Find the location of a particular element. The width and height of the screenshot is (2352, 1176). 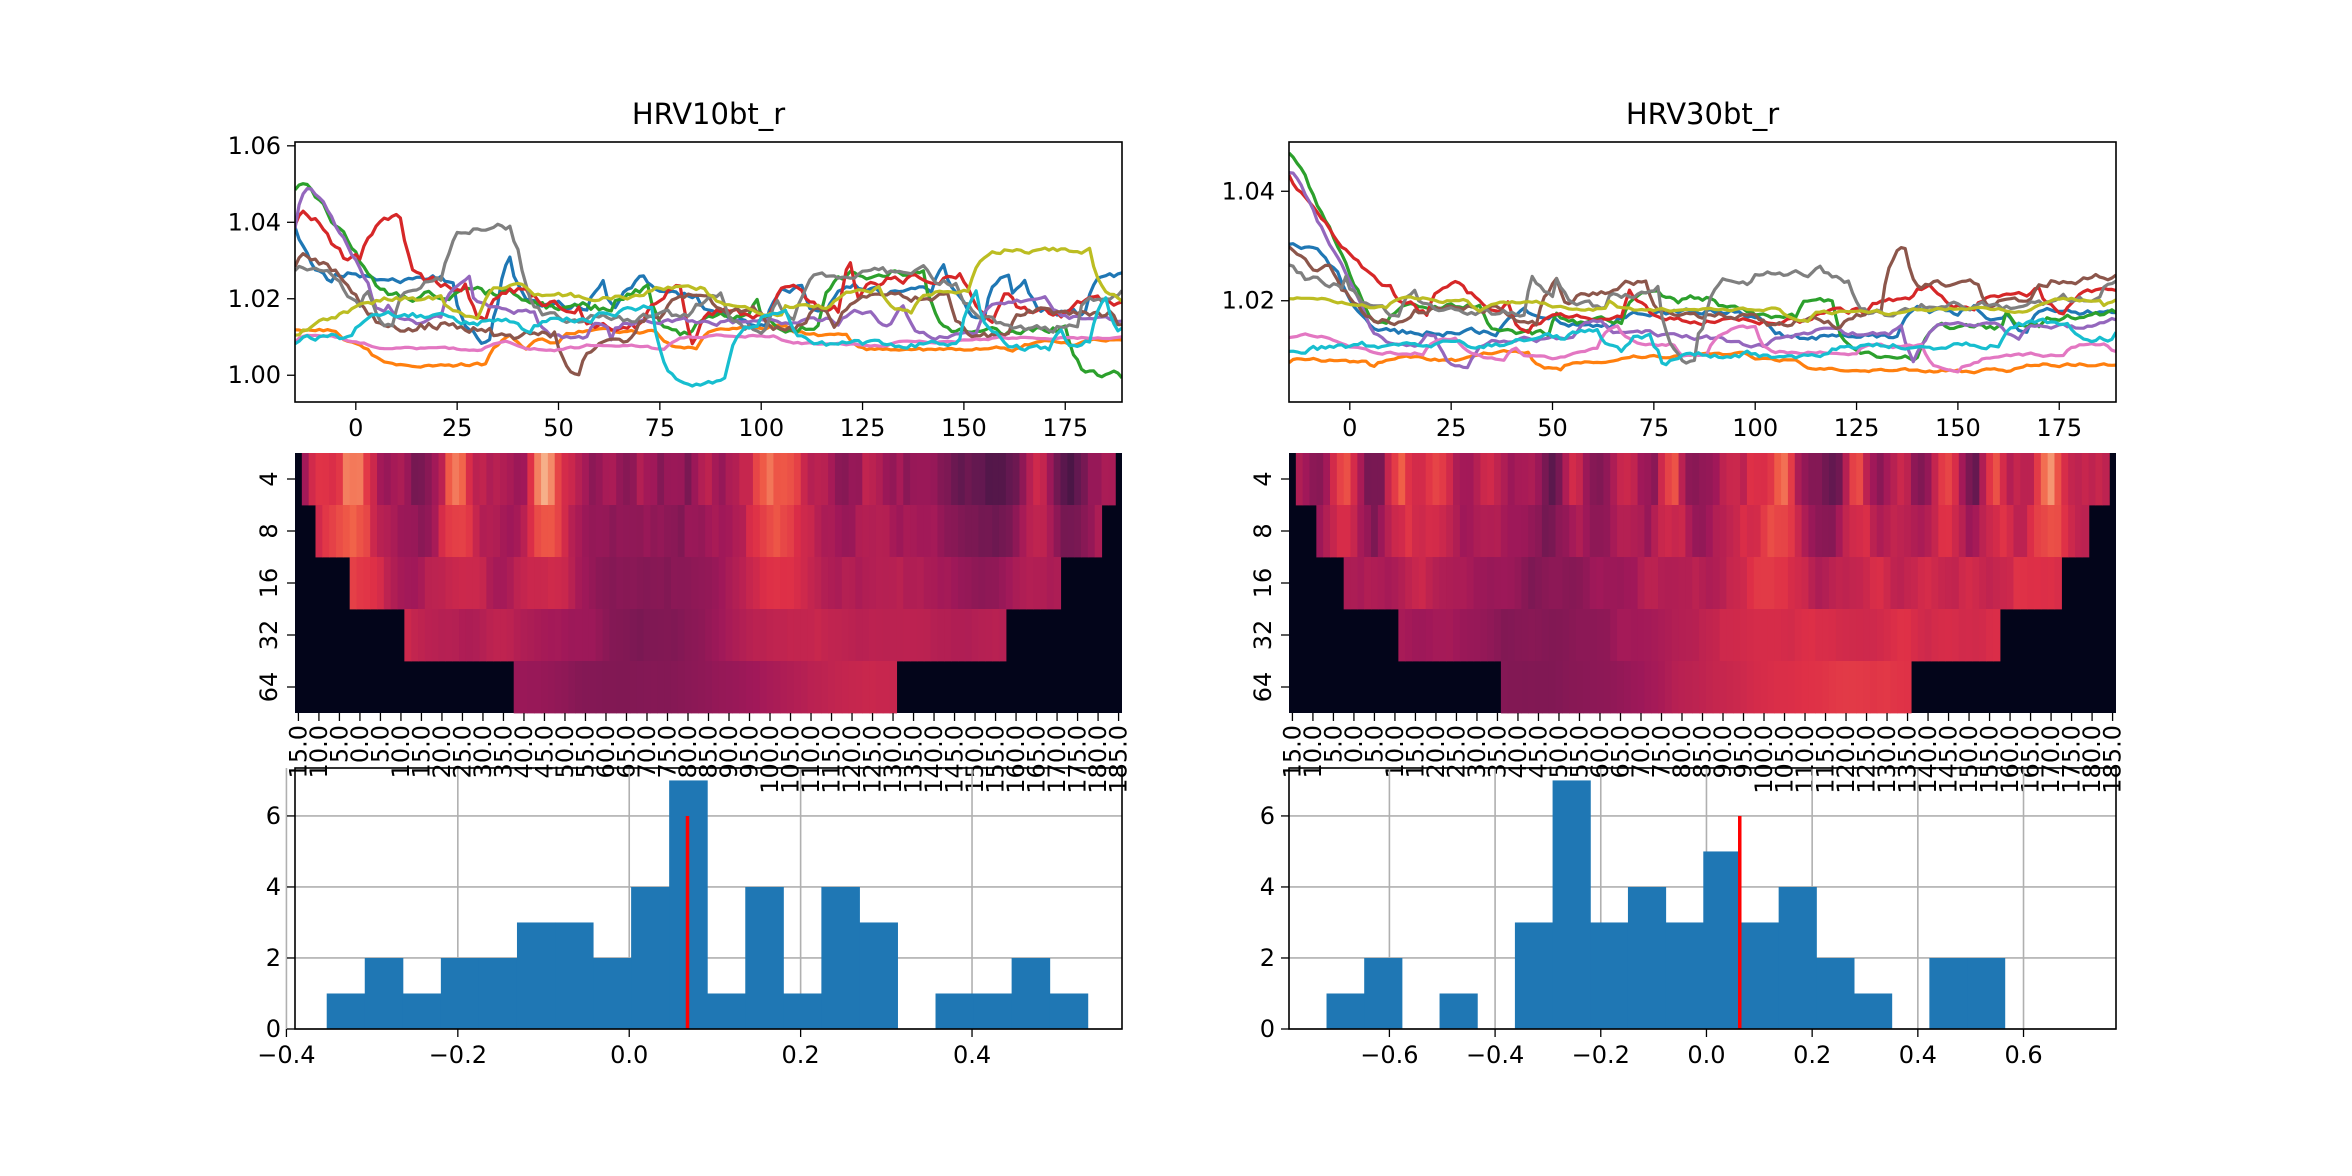

column-tick-label: 90.0 is located at coordinates (1723, 751).